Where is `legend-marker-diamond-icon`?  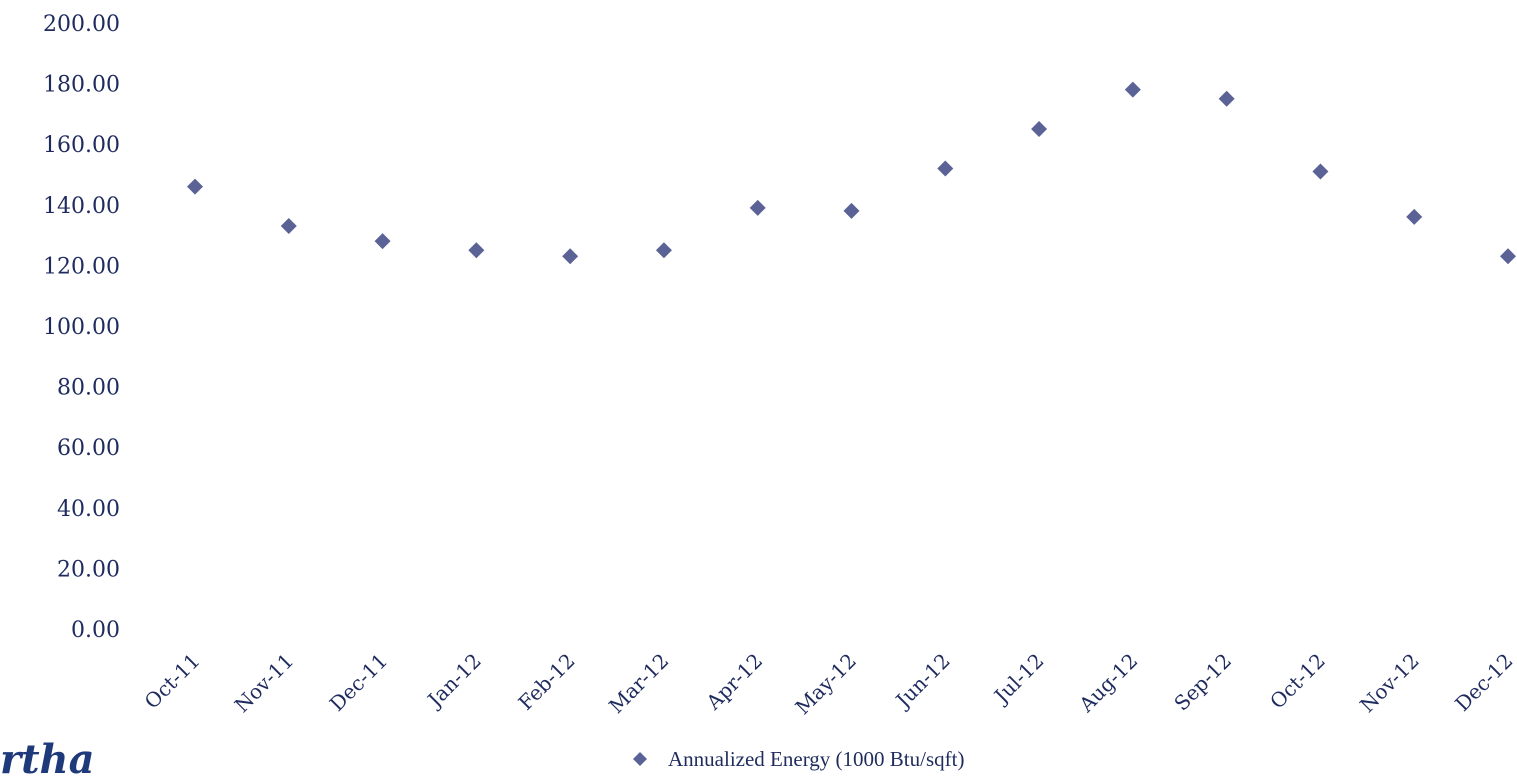 legend-marker-diamond-icon is located at coordinates (640, 759).